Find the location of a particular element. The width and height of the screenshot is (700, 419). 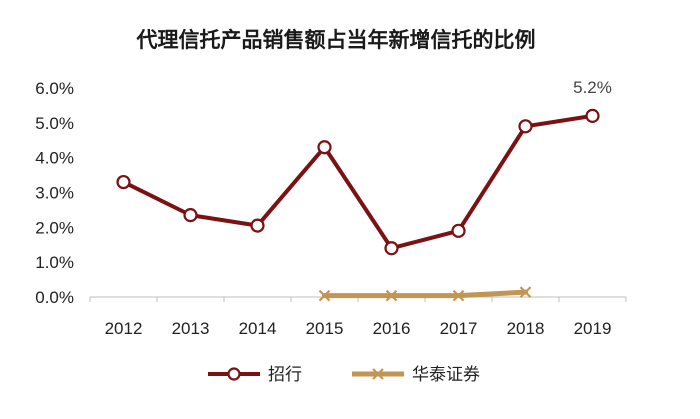

x-tick-label: 2016 is located at coordinates (392, 328).